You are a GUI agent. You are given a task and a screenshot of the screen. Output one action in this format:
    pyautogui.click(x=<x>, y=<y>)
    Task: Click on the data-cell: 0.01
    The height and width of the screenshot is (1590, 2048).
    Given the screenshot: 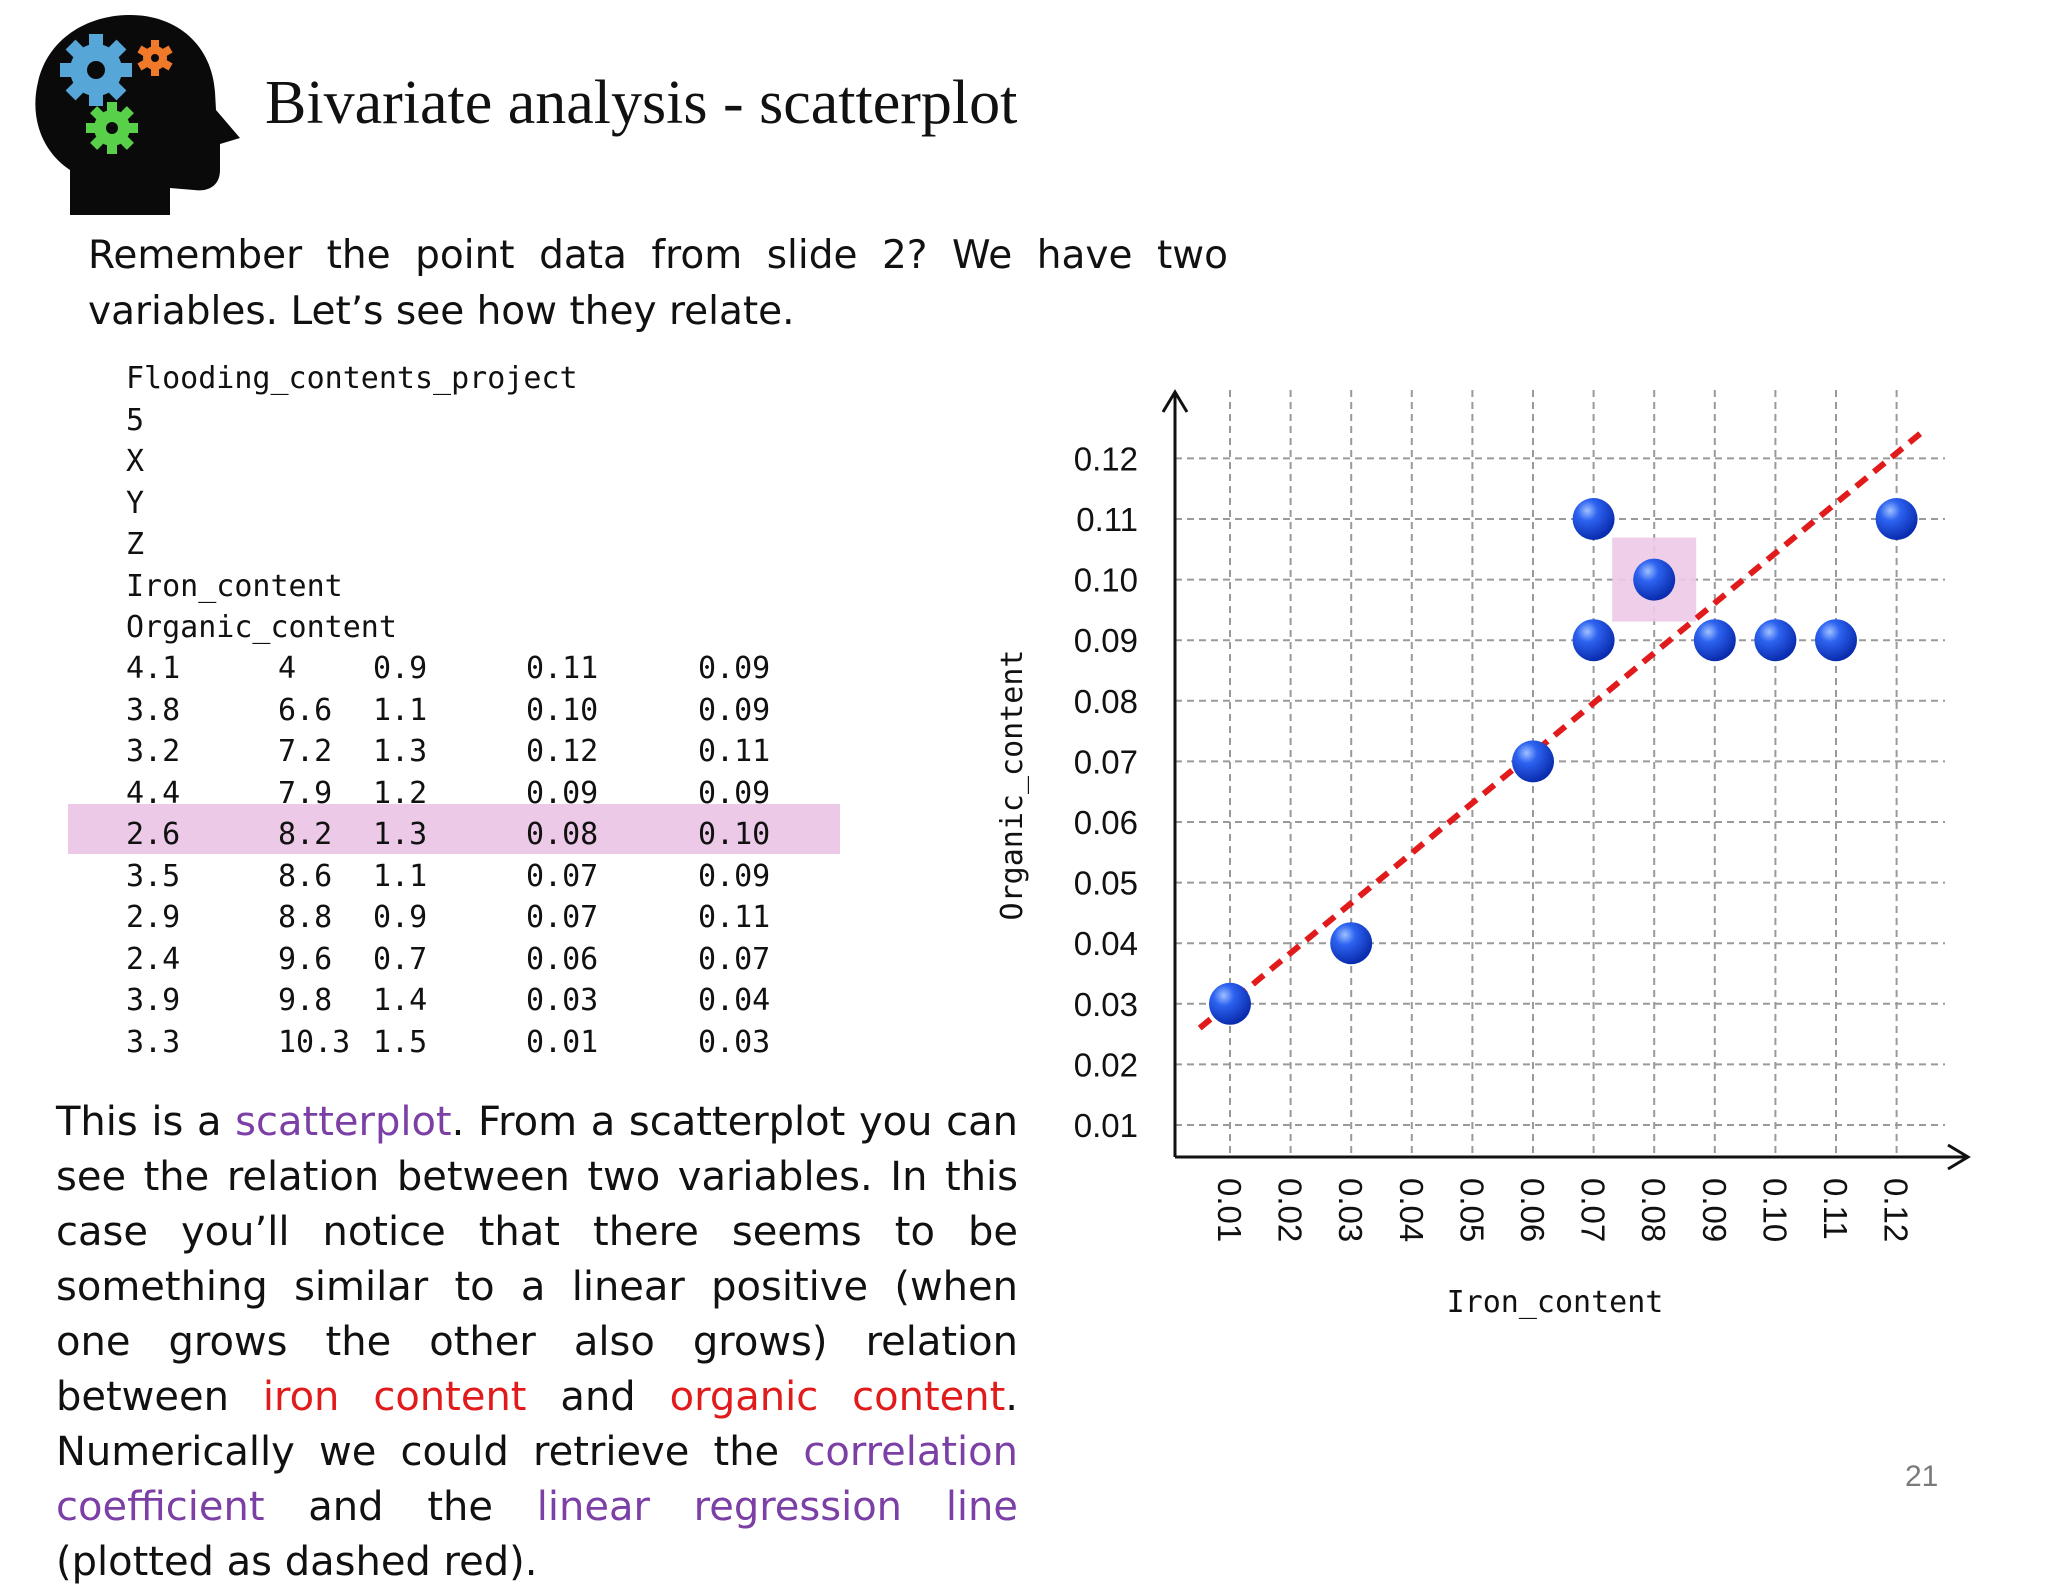 What is the action you would take?
    pyautogui.click(x=562, y=1042)
    